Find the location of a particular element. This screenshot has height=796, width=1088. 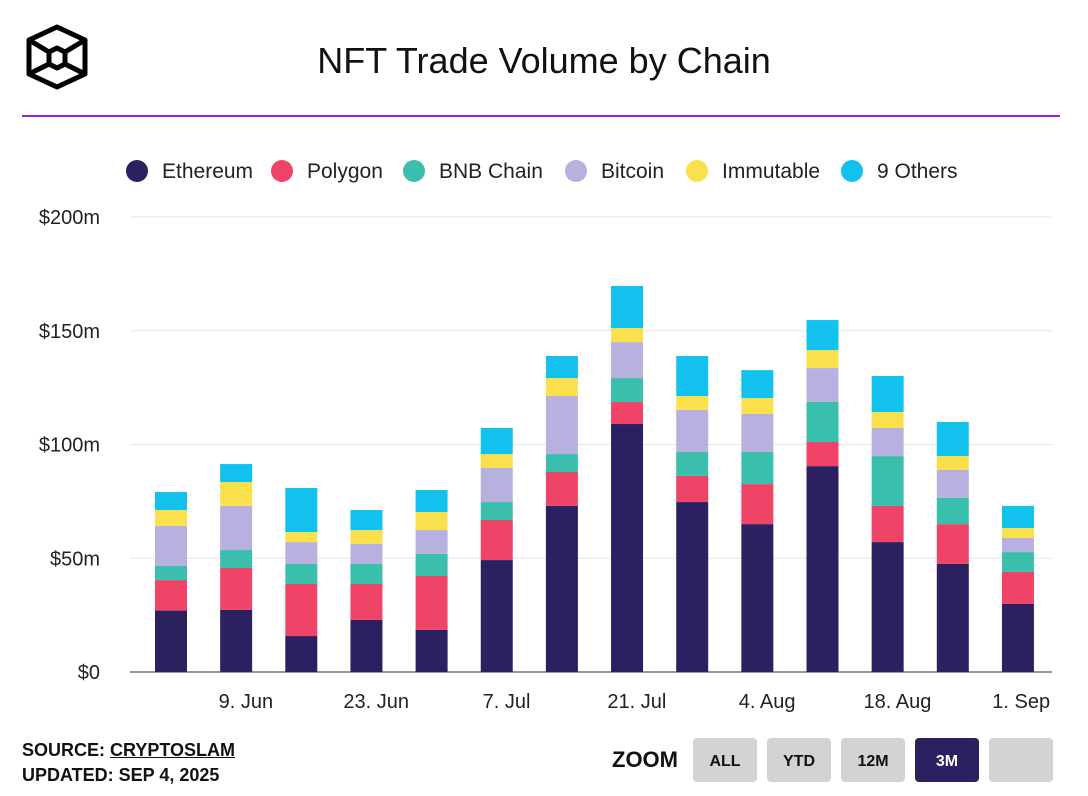

title-divider is located at coordinates (541, 116).